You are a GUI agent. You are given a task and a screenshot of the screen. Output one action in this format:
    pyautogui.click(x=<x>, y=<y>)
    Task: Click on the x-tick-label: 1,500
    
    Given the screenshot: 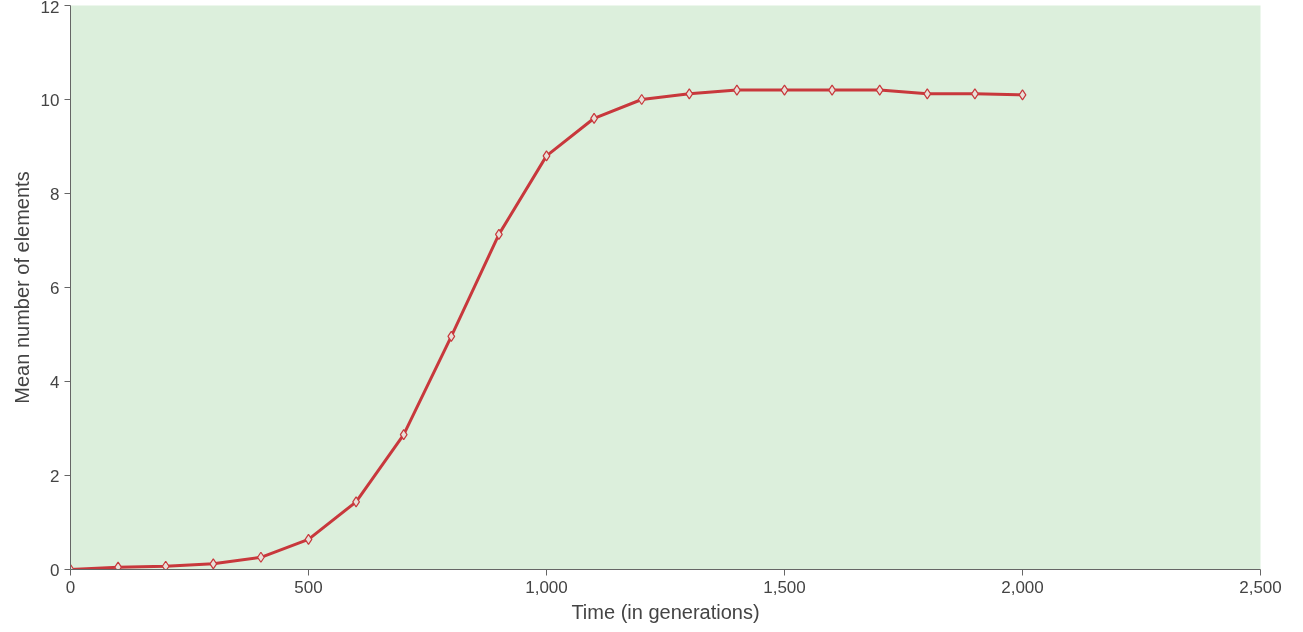 What is the action you would take?
    pyautogui.click(x=784, y=587)
    